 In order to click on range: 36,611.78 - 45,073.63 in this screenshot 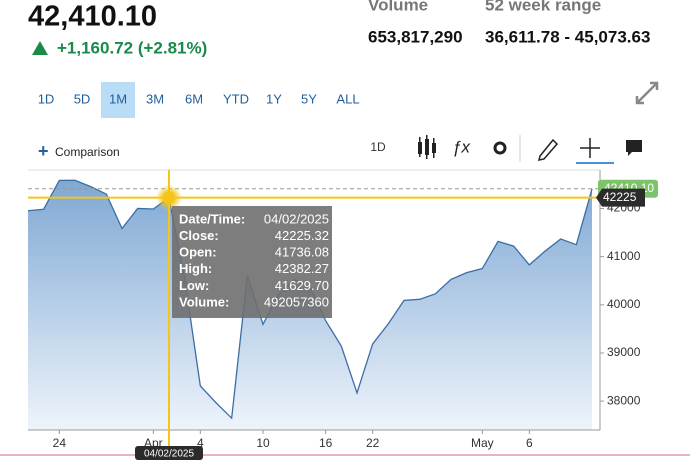, I will do `click(567, 36)`.